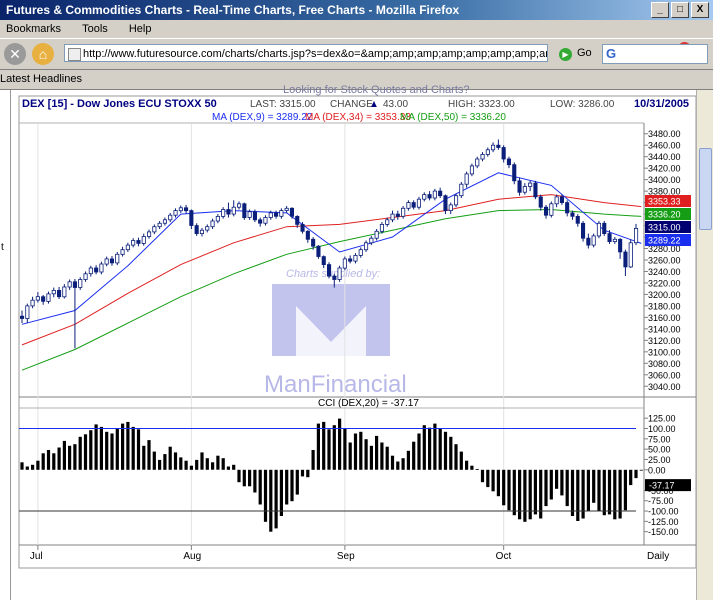 The height and width of the screenshot is (600, 713). What do you see at coordinates (34, 29) in the screenshot?
I see `menu-bookmarks: Bookmarks` at bounding box center [34, 29].